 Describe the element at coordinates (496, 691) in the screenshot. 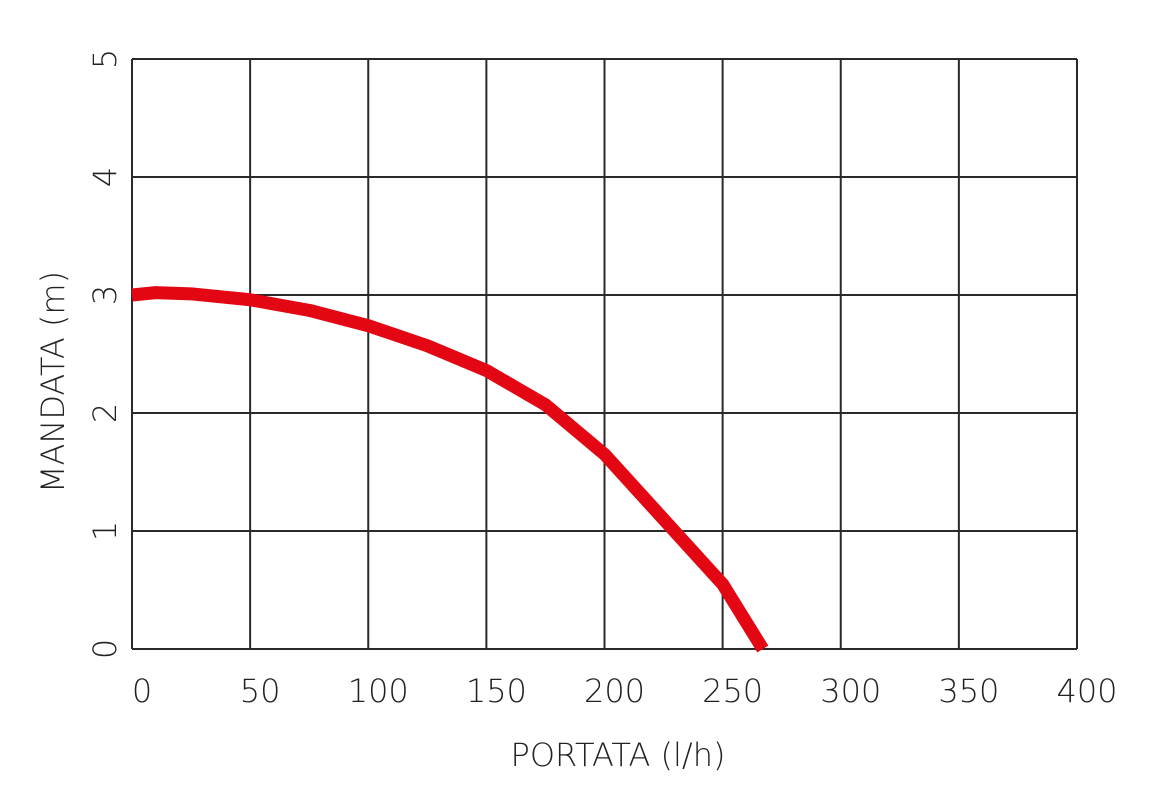

I see `x-tick-label: 150` at that location.